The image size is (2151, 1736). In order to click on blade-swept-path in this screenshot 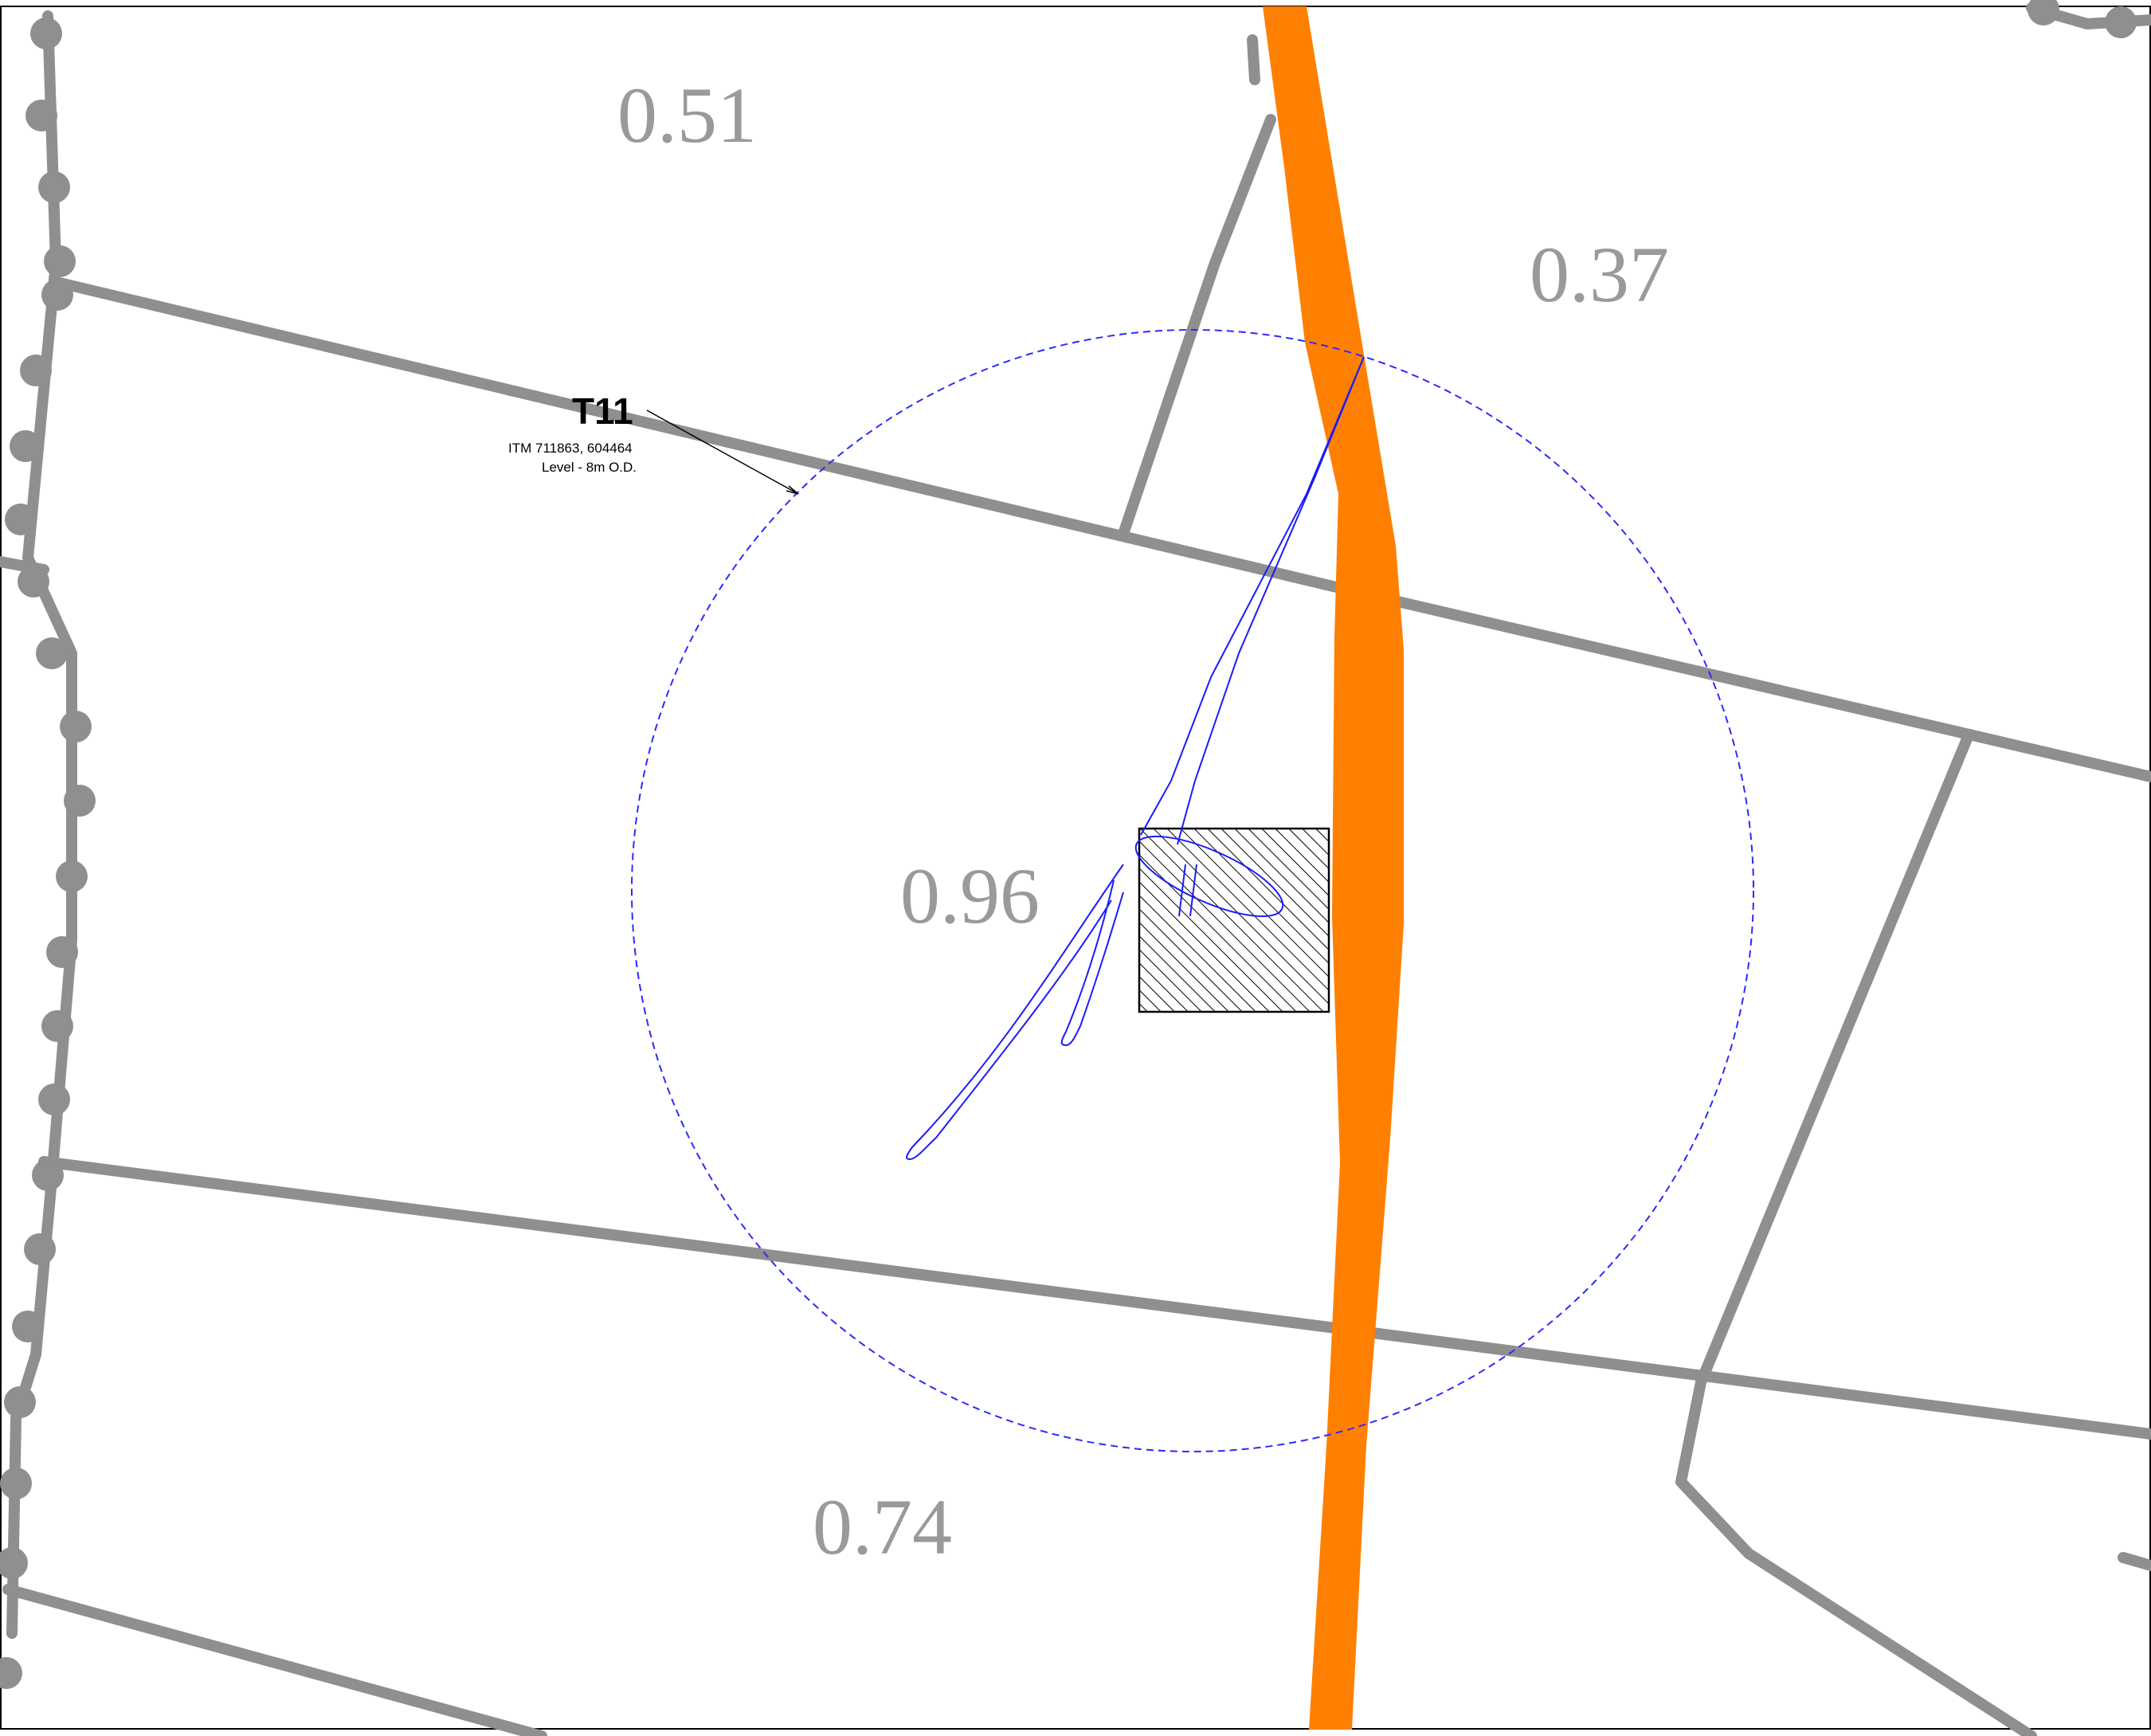, I will do `click(1135, 758)`.